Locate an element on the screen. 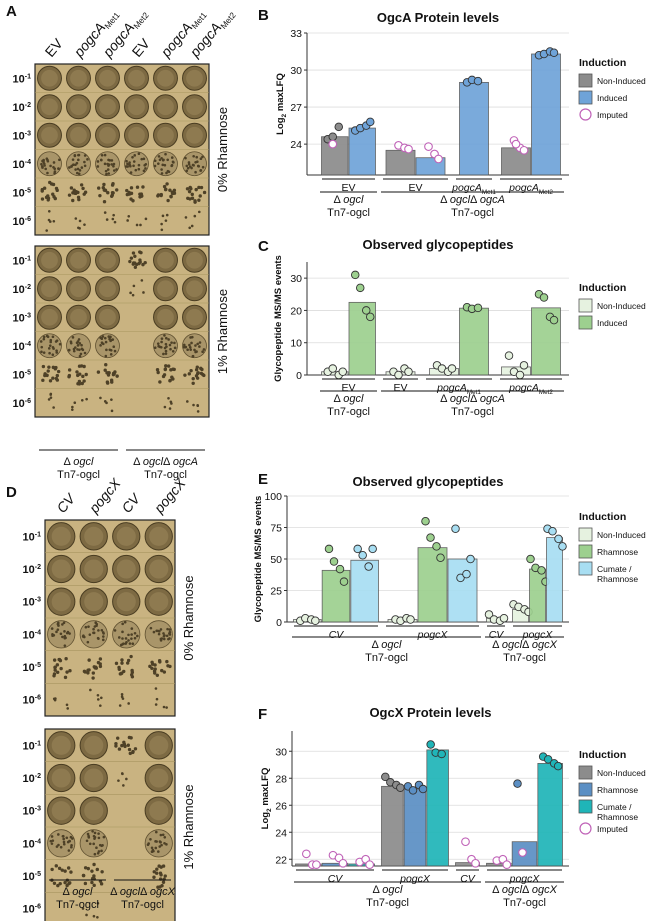 The image size is (659, 921). colony-spot is located at coordinates (165, 346).